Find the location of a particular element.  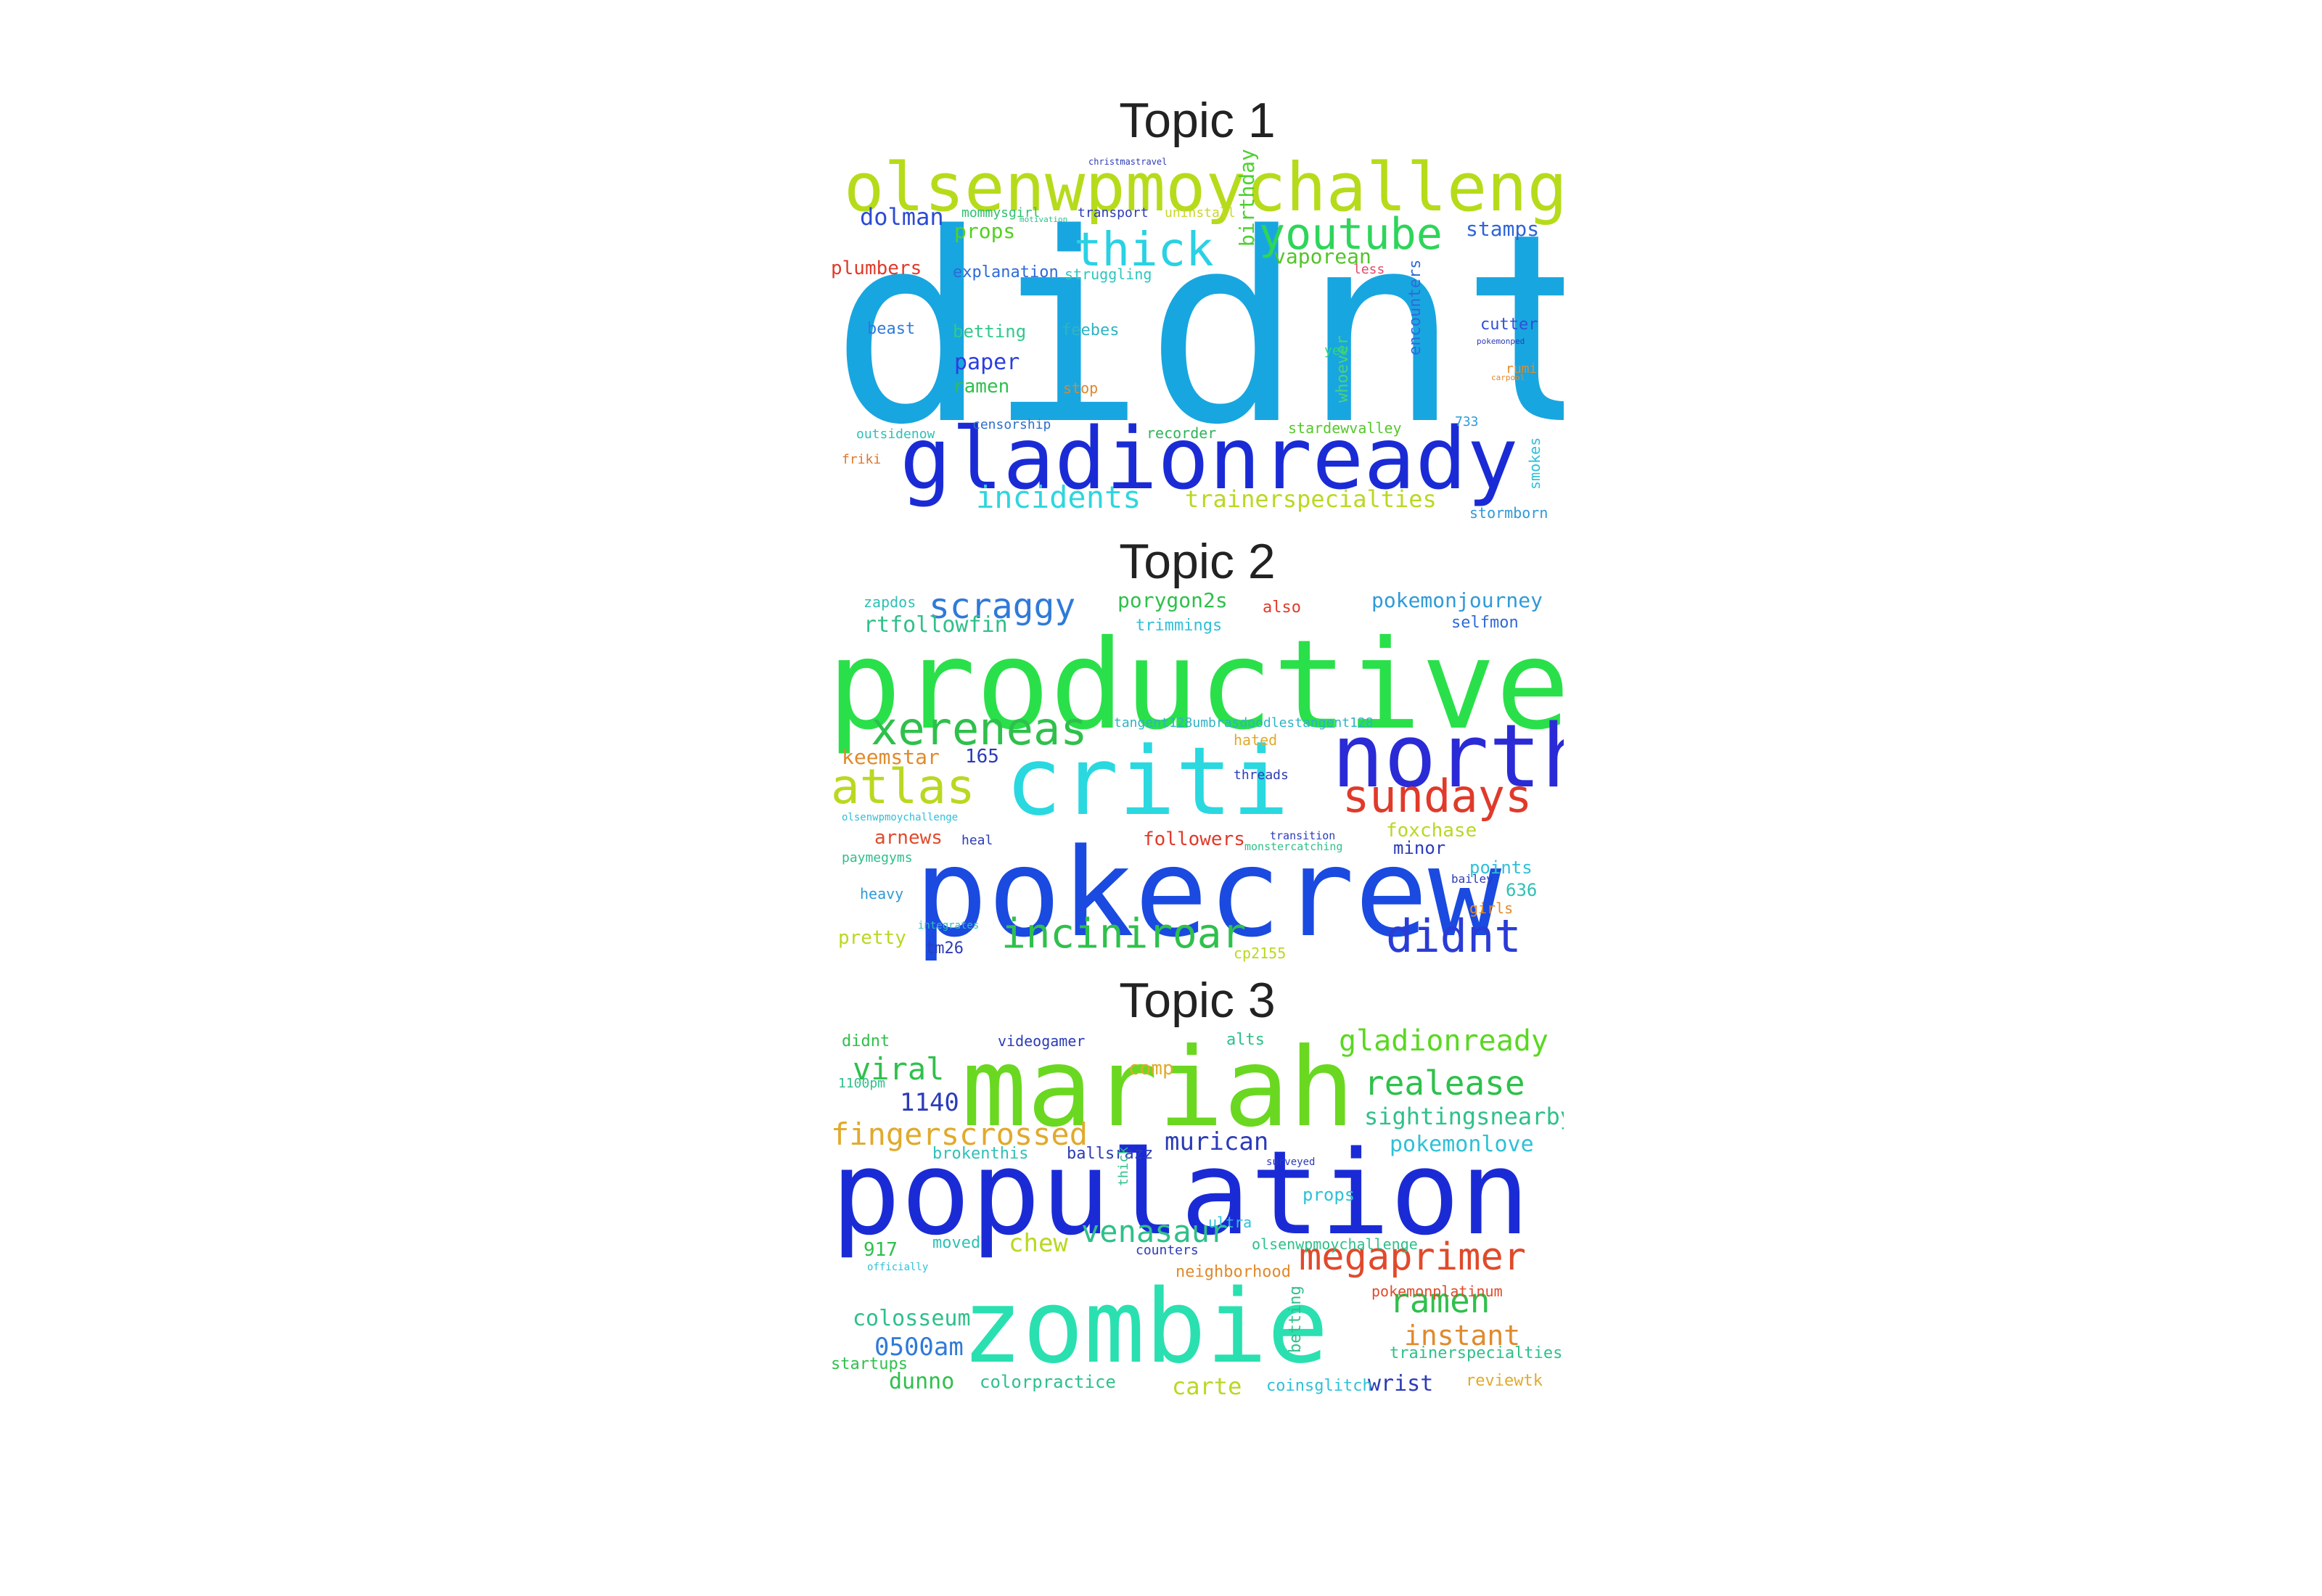

cloud-word: dunno is located at coordinates (922, 1381).